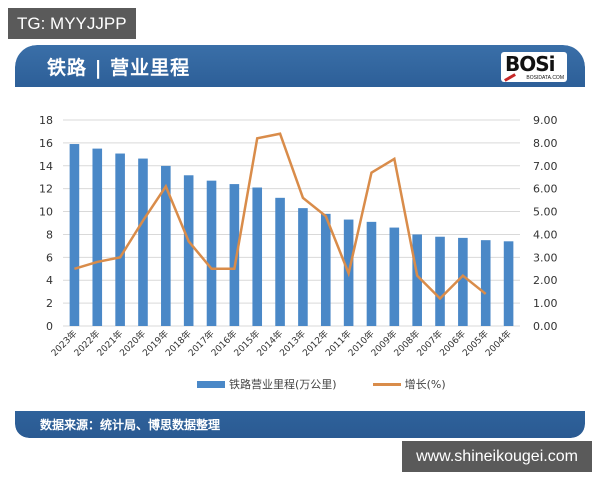 This screenshot has height=480, width=600. I want to click on logo-subtext: BOSIDATA.COM, so click(545, 78).